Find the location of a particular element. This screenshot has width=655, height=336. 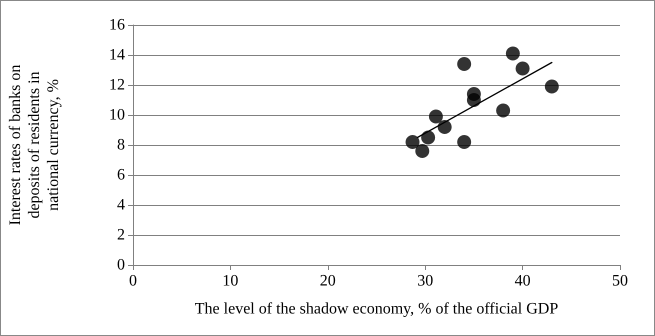

x-tick-label: 0 is located at coordinates (133, 281).